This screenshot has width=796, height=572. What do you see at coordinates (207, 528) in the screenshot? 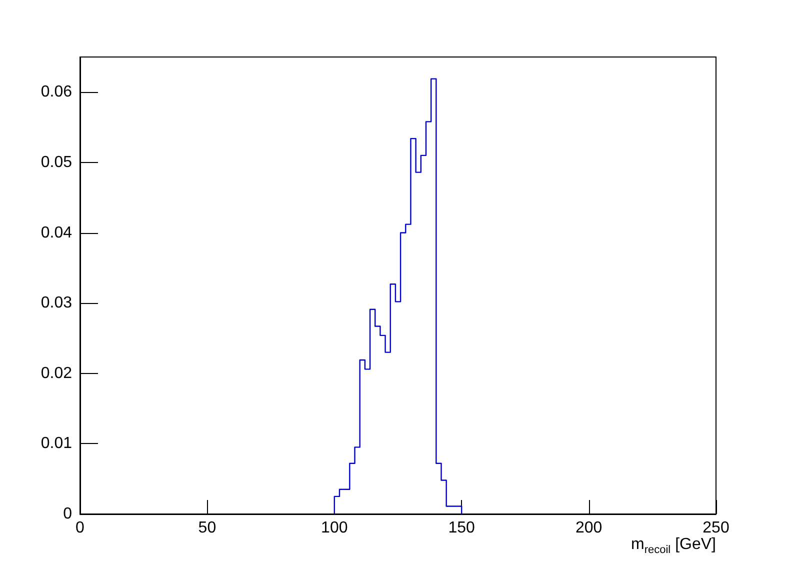
I see `x-tick-label: 50` at bounding box center [207, 528].